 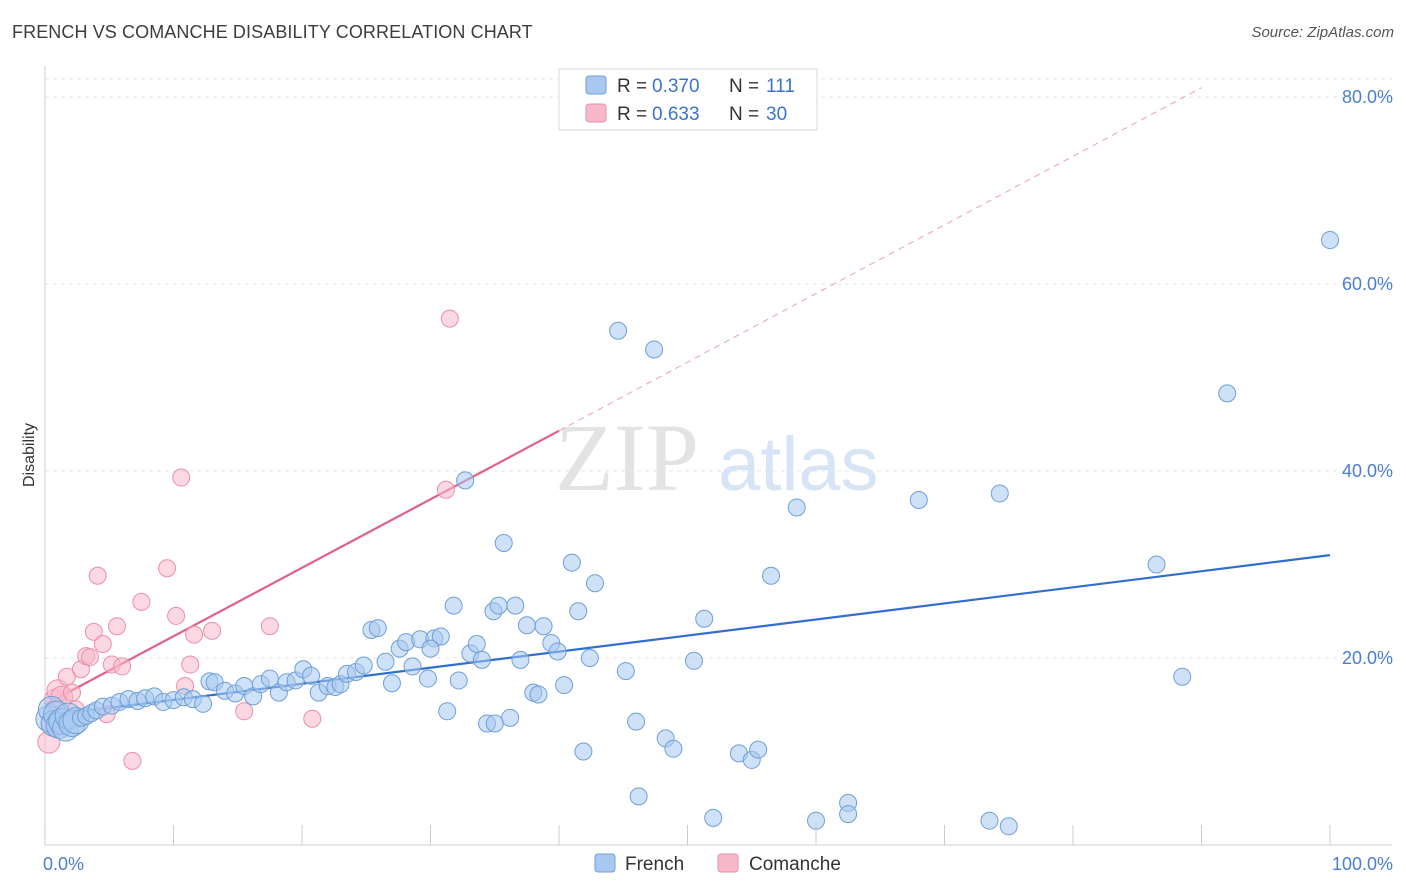 What do you see at coordinates (302, 567) in the screenshot?
I see `trend-line-comanche` at bounding box center [302, 567].